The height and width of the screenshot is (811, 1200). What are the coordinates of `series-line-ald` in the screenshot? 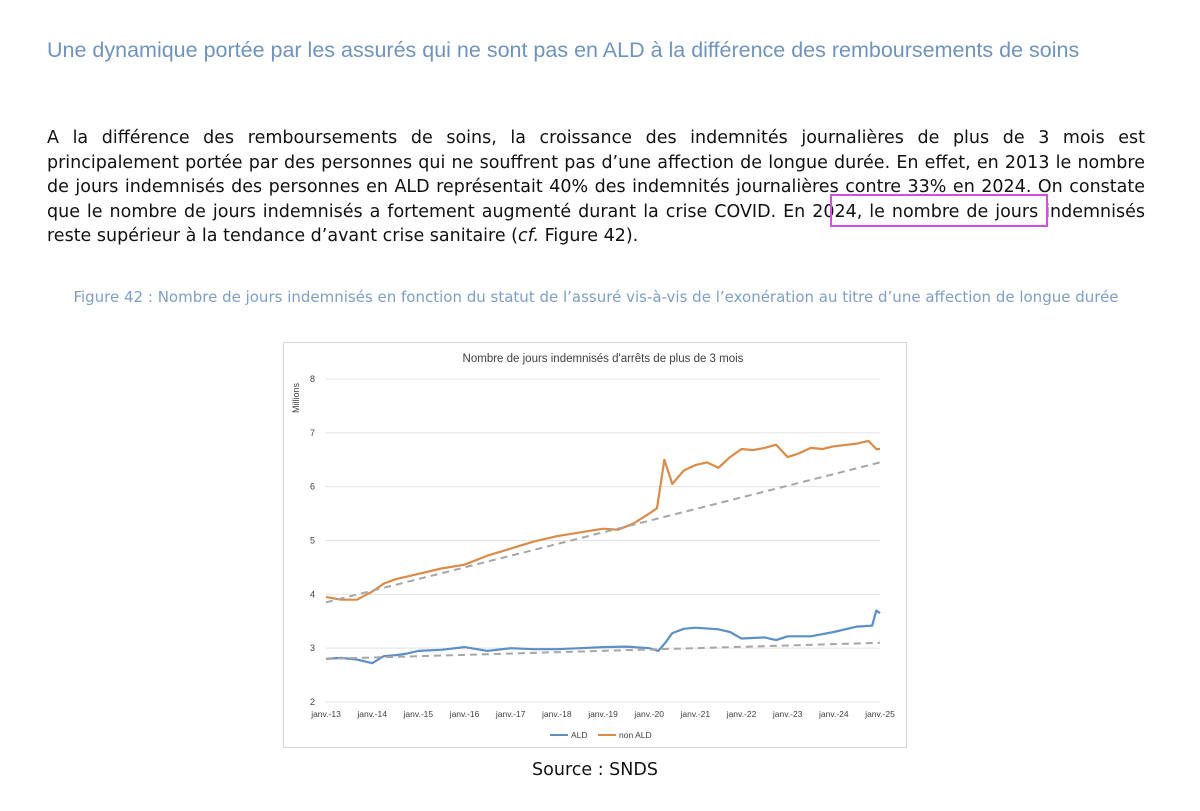 It's located at (603, 637).